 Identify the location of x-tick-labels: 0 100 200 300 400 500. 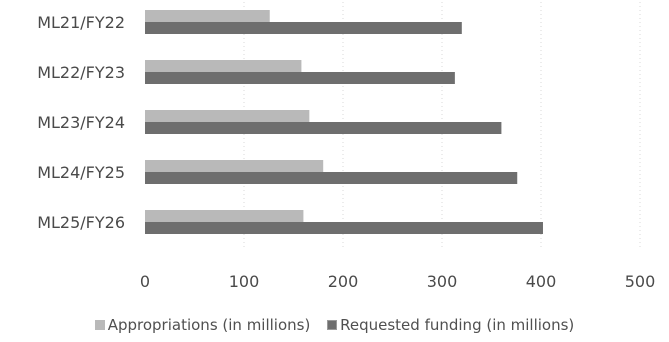
(397, 281).